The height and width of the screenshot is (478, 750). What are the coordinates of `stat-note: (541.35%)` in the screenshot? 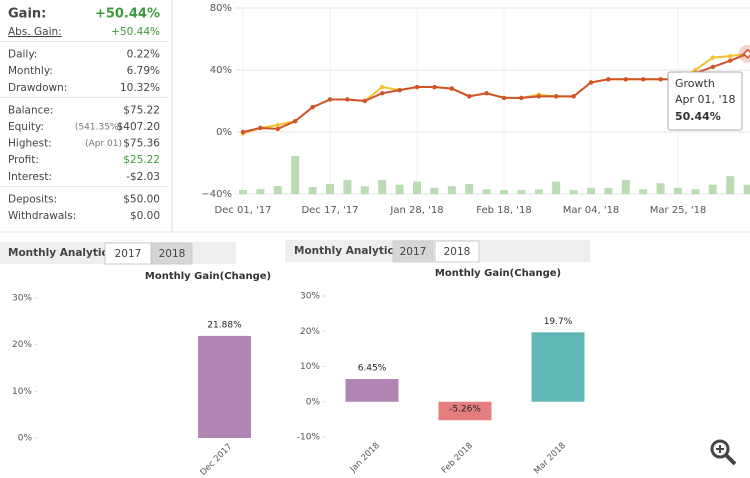 It's located at (98, 128).